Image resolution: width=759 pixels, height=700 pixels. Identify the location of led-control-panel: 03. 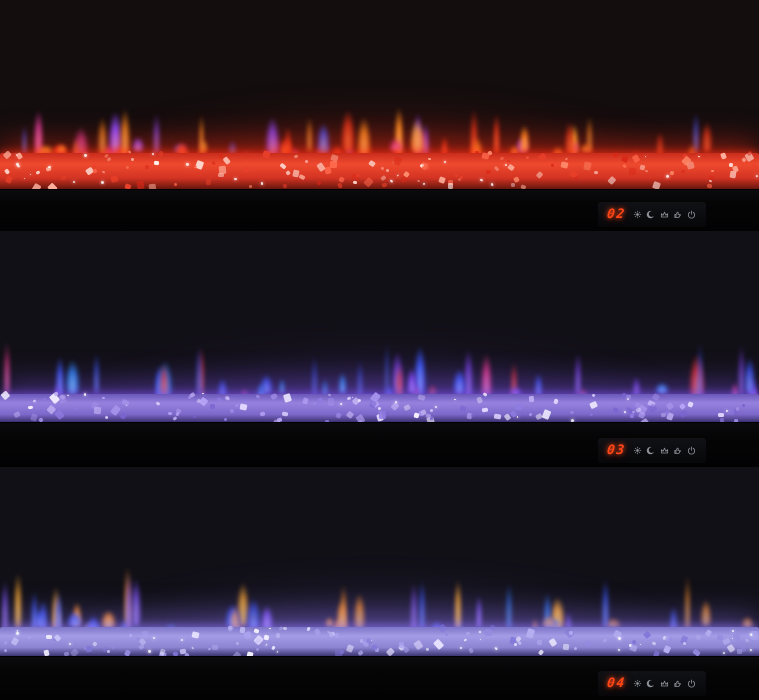
(652, 450).